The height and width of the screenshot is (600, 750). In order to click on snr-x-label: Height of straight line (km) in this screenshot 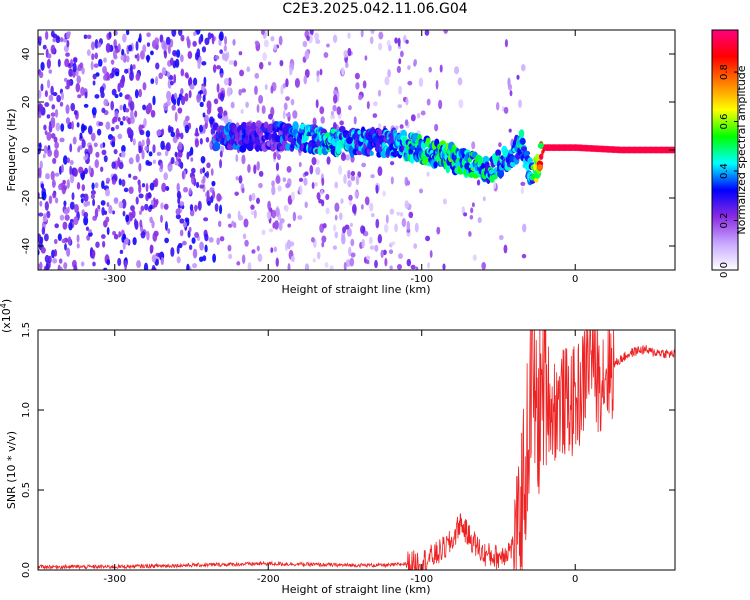, I will do `click(355, 589)`.